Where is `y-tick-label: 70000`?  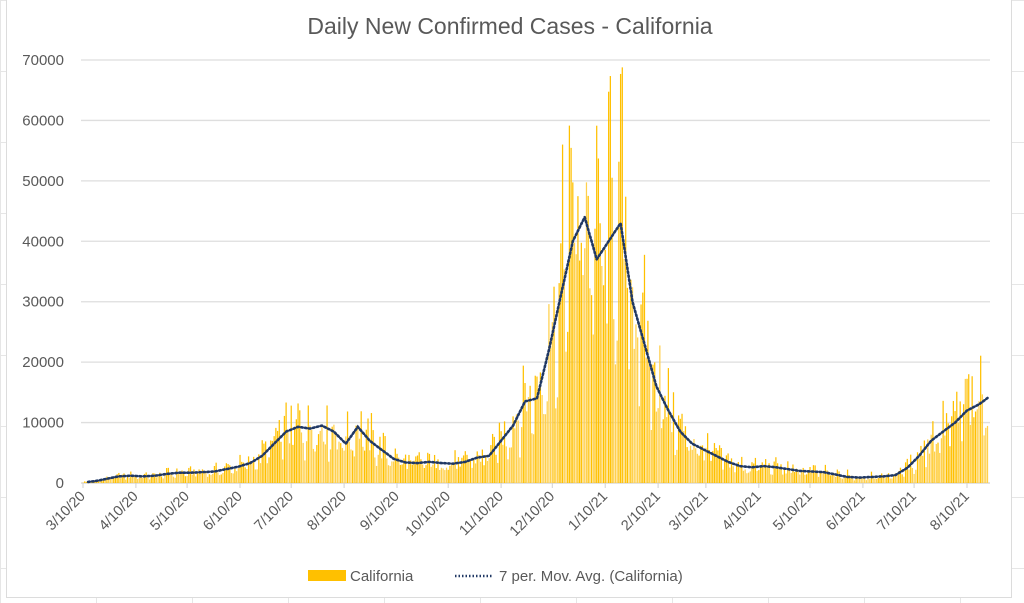
y-tick-label: 70000 is located at coordinates (43, 60).